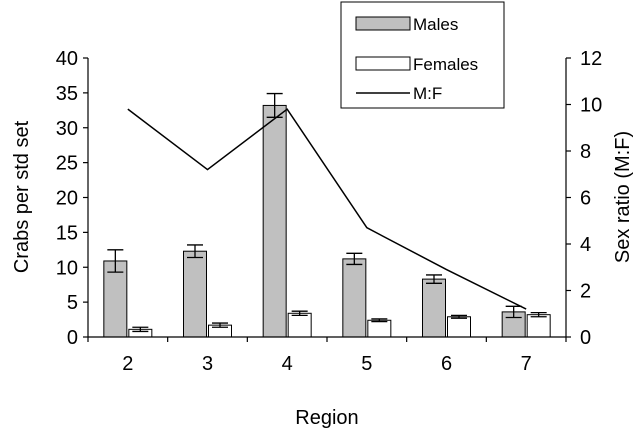  What do you see at coordinates (22, 196) in the screenshot?
I see `y-axis-title: Crabs per std set` at bounding box center [22, 196].